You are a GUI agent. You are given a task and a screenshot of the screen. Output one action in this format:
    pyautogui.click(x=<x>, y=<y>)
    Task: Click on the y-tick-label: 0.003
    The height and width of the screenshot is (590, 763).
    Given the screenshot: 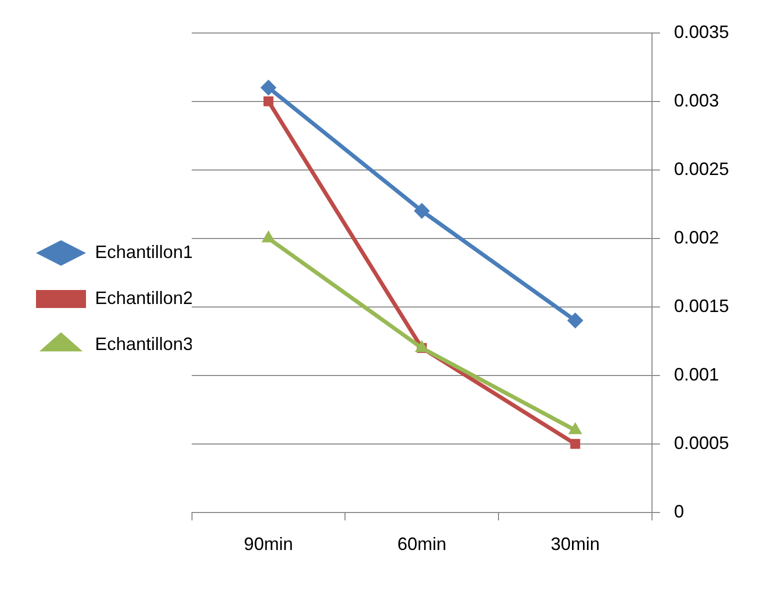 What is the action you would take?
    pyautogui.click(x=696, y=100)
    